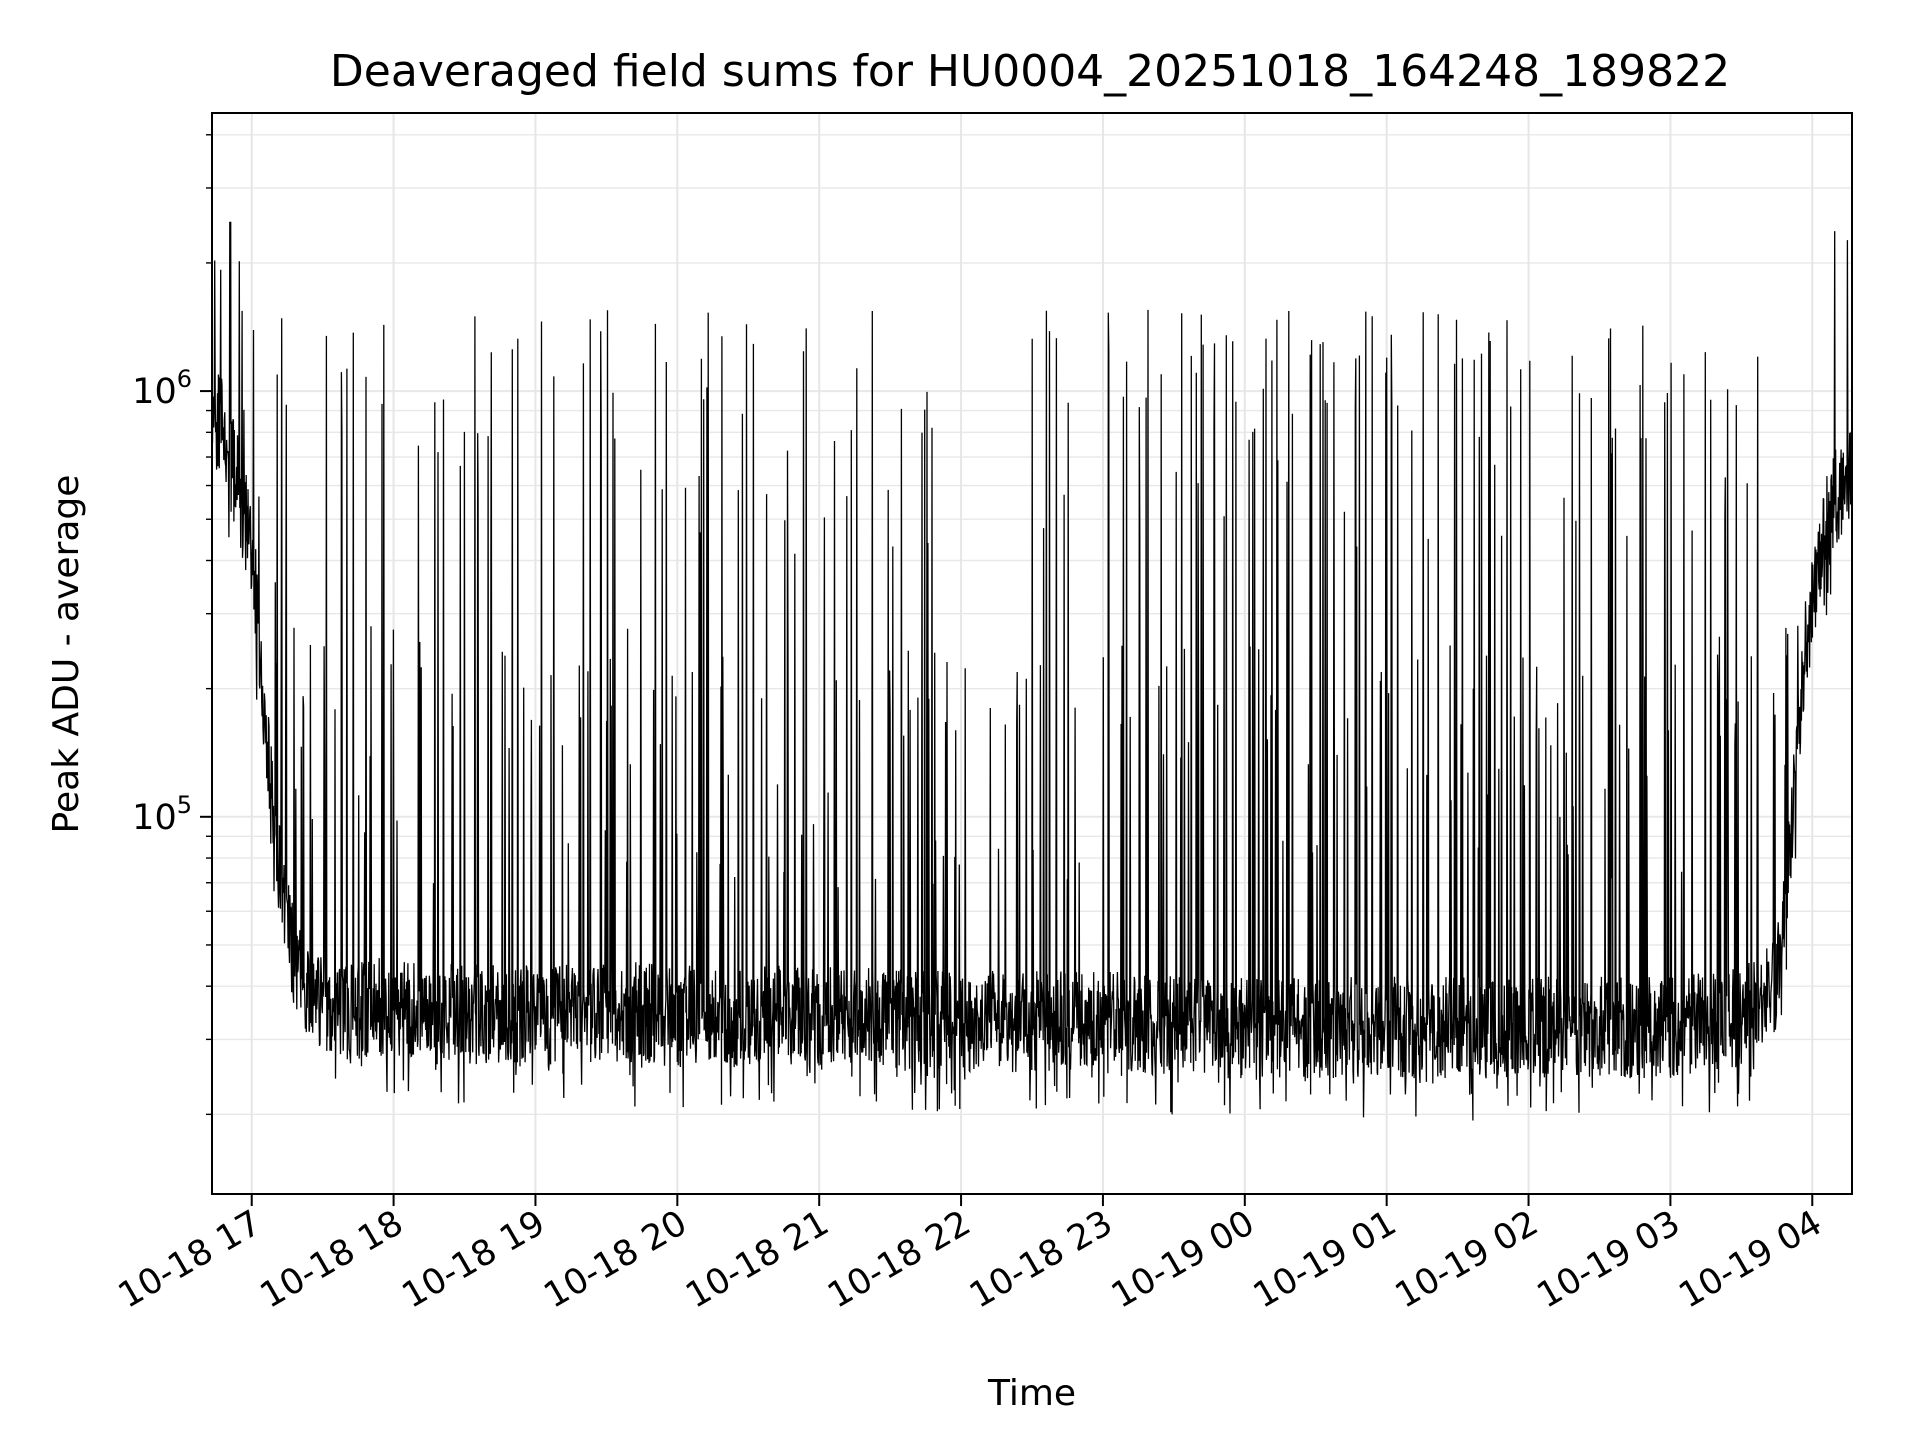  Describe the element at coordinates (1031, 1393) in the screenshot. I see `x-axis-label: Time` at that location.